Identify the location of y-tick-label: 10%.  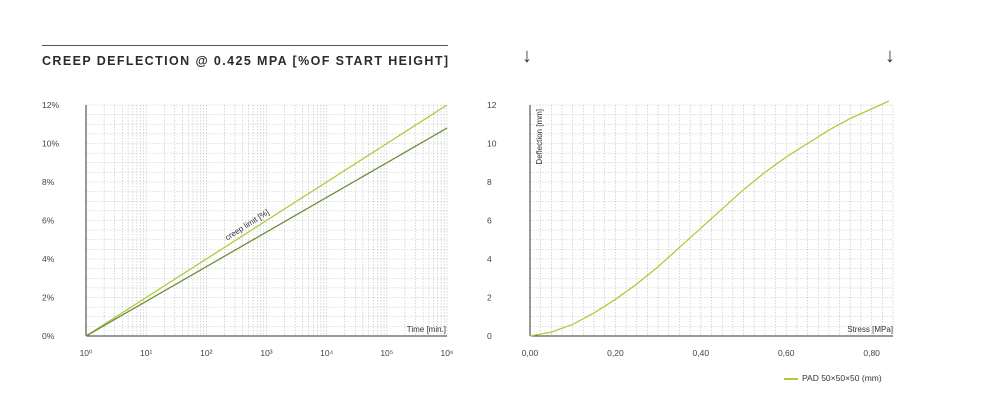
(50, 144).